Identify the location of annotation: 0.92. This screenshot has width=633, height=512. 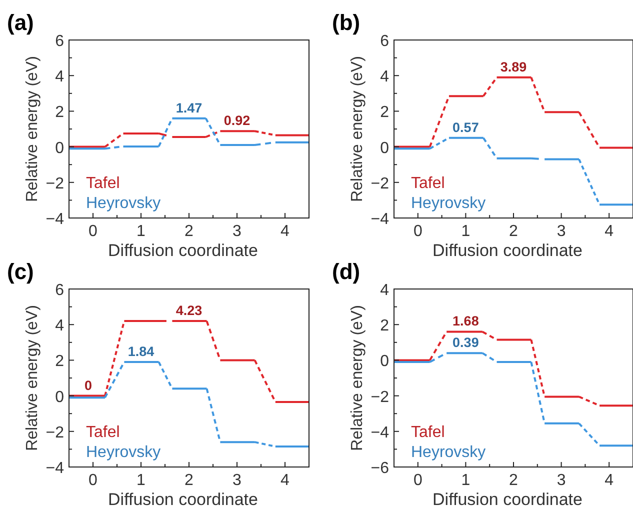
(237, 120).